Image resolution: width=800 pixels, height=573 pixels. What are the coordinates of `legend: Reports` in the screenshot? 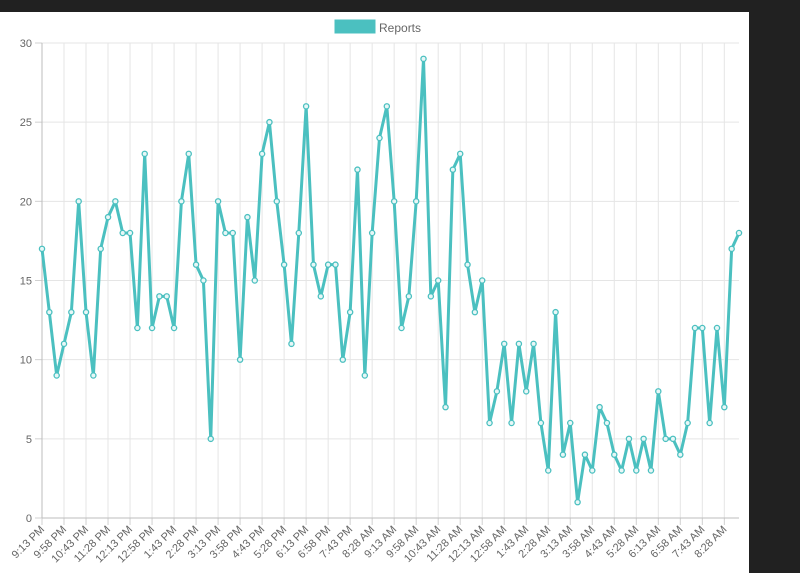 It's located at (377, 27).